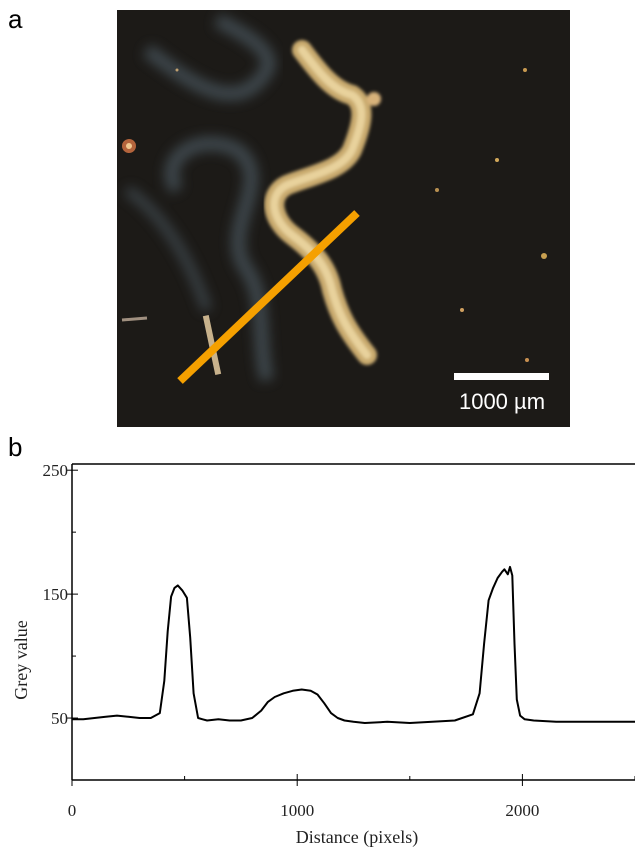 The height and width of the screenshot is (848, 635). I want to click on faint-fiber, so click(200, 197).